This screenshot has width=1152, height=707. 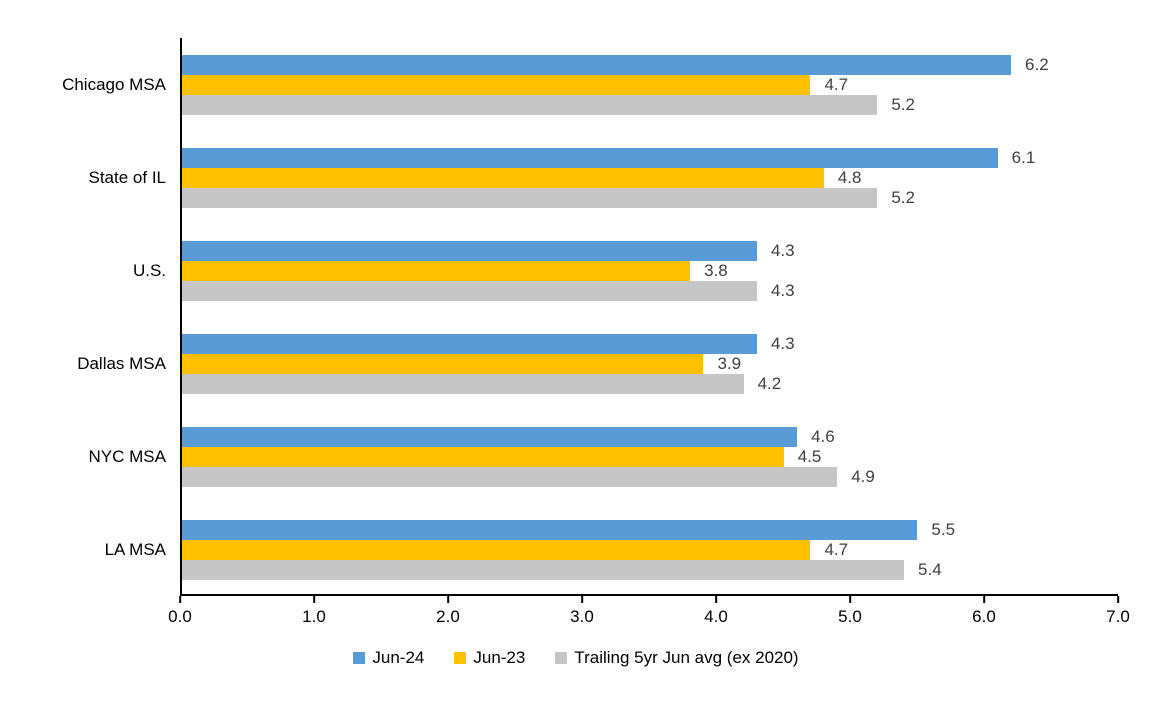 What do you see at coordinates (543, 569) in the screenshot?
I see `bar-trailing-5yr-jun-avg-ex-2020-la-msa` at bounding box center [543, 569].